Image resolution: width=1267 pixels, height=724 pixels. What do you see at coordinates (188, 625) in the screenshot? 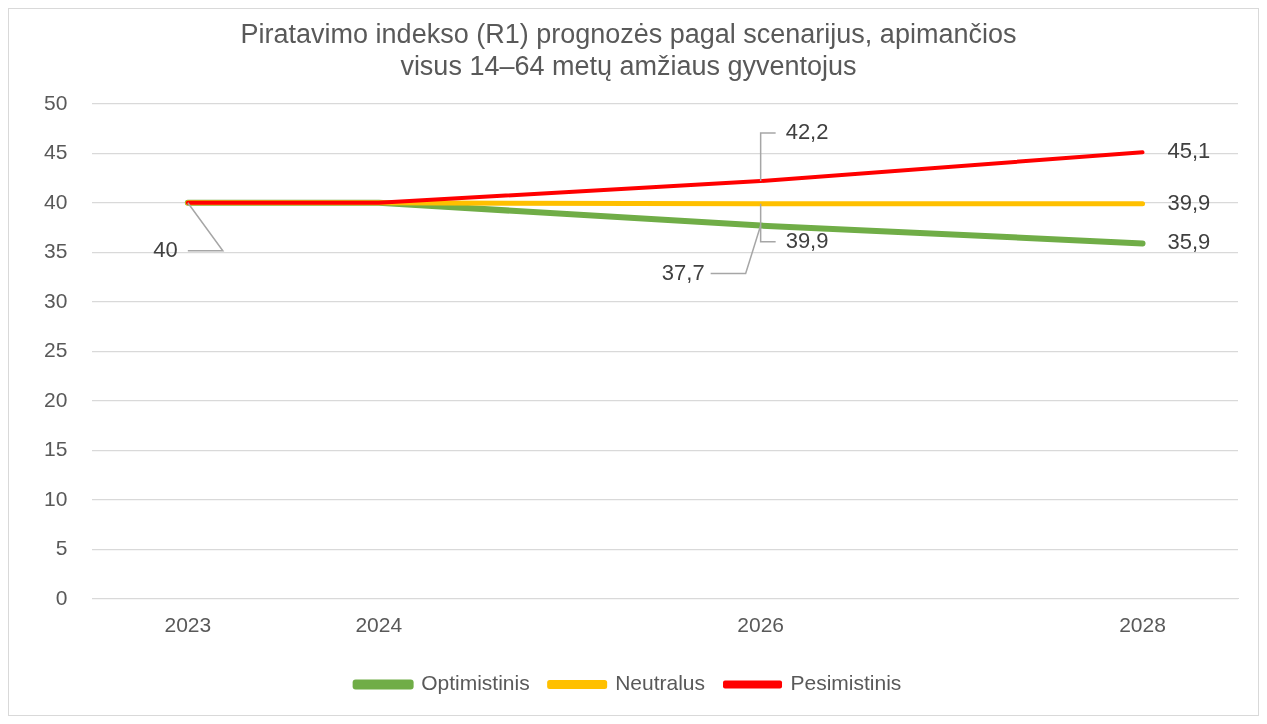
I see `x-tick-label: 2023` at bounding box center [188, 625].